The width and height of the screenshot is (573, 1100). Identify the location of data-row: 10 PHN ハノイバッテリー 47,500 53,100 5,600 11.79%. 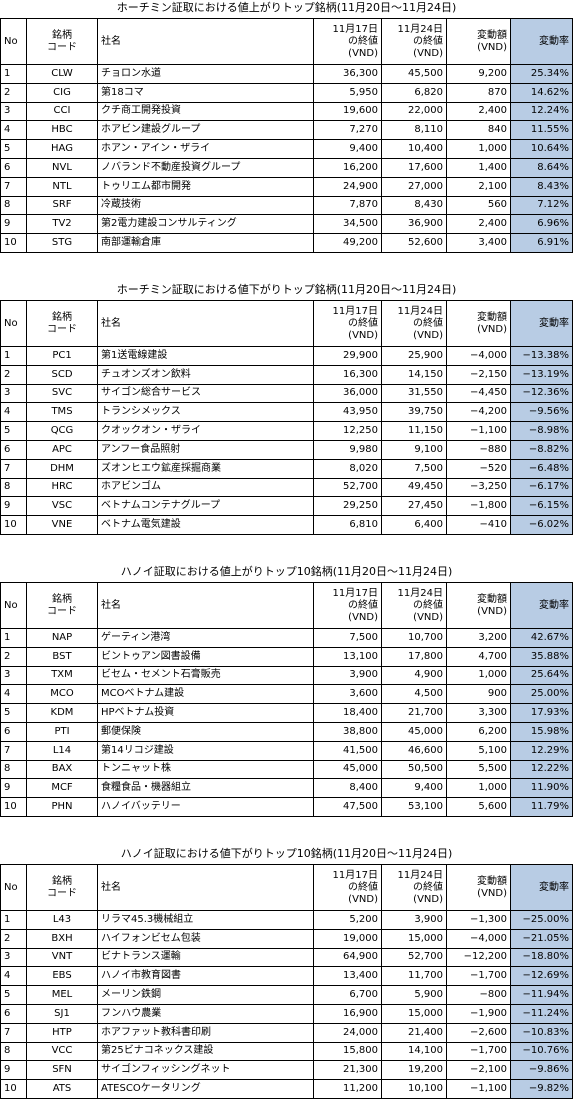
(286, 807).